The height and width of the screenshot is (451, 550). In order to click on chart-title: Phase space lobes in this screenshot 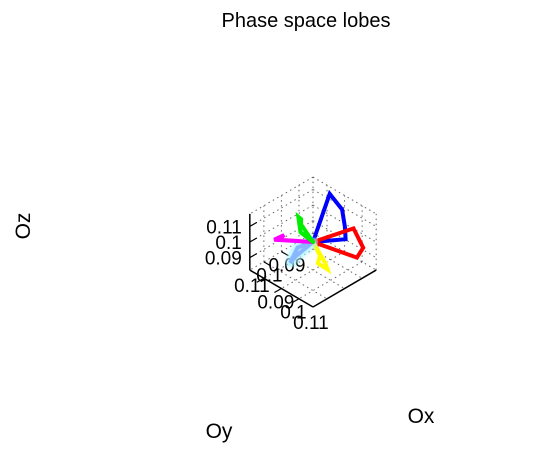, I will do `click(305, 21)`.